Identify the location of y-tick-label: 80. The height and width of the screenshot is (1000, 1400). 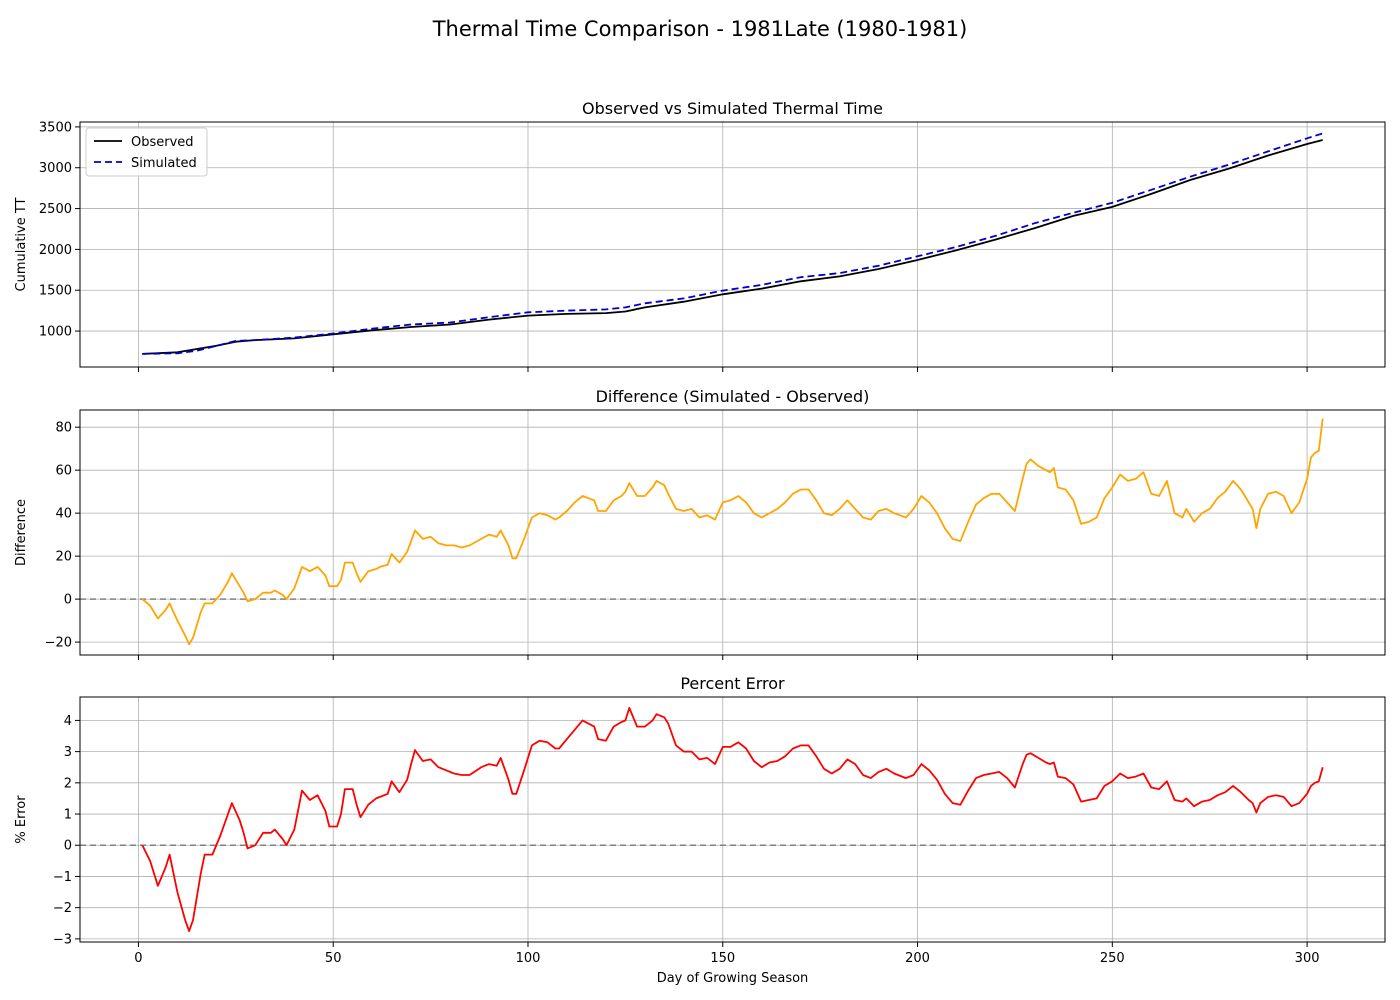
(63, 428).